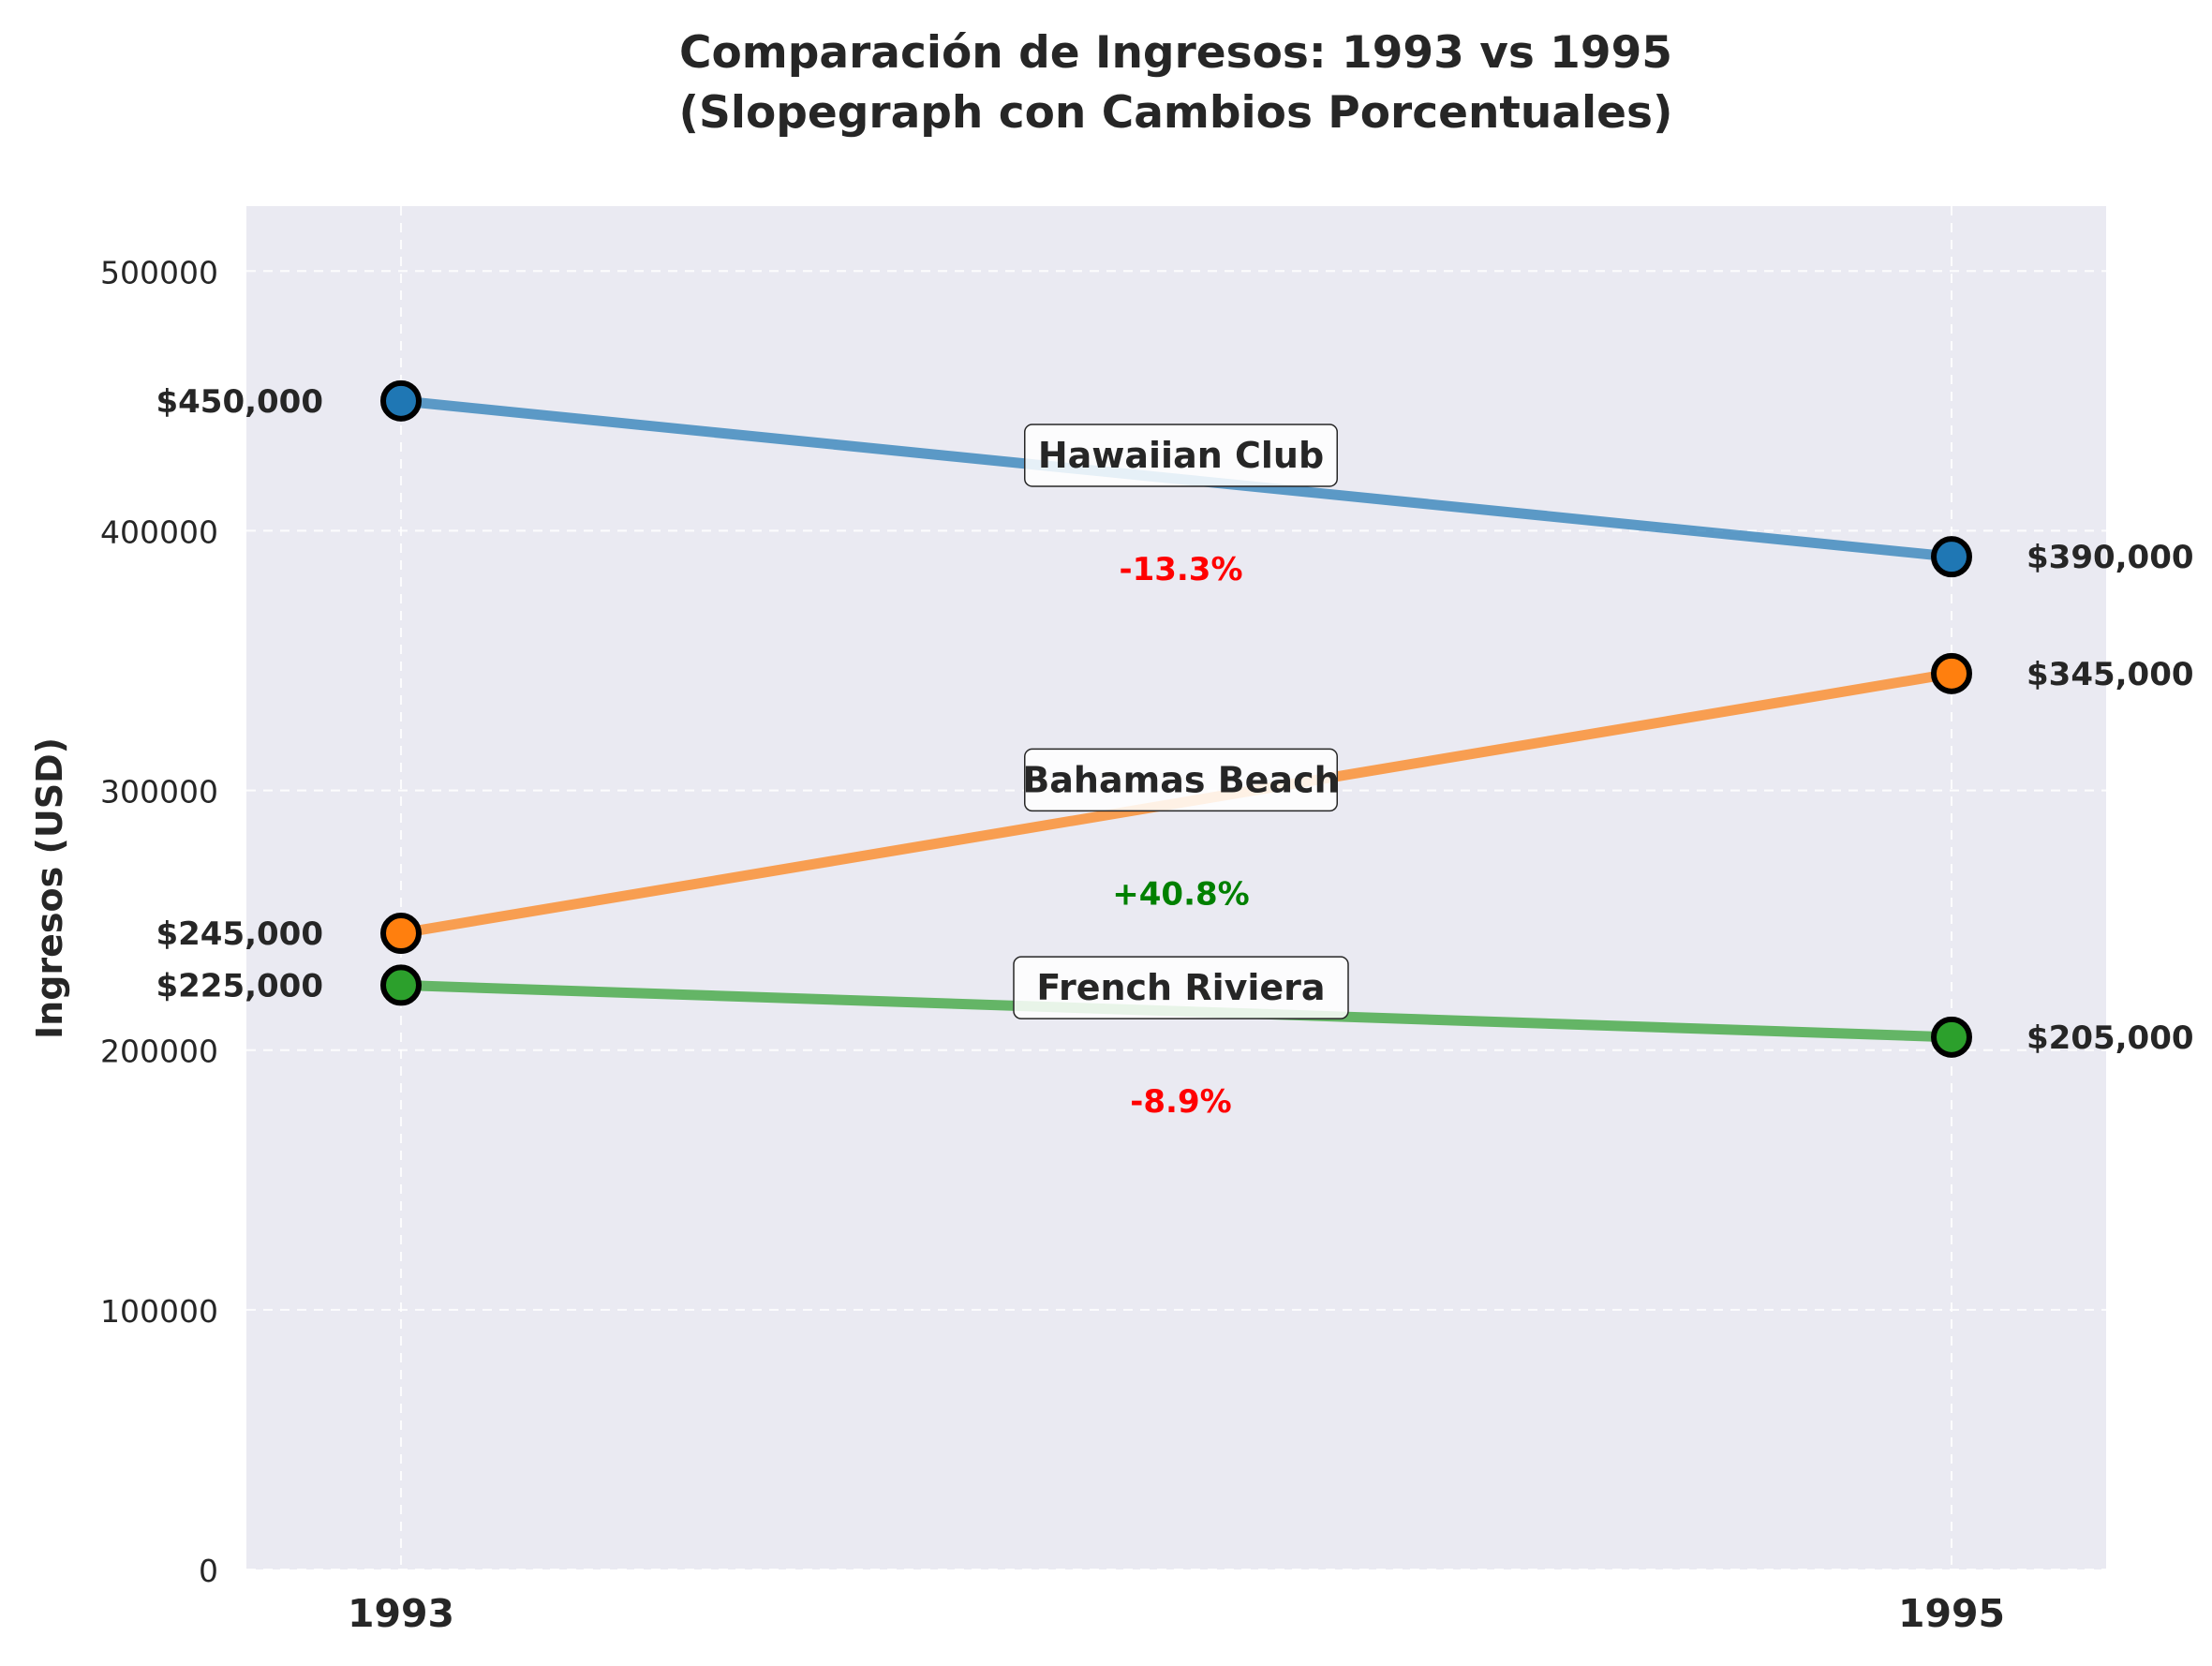  What do you see at coordinates (159, 792) in the screenshot?
I see `y-tick-label: 300000` at bounding box center [159, 792].